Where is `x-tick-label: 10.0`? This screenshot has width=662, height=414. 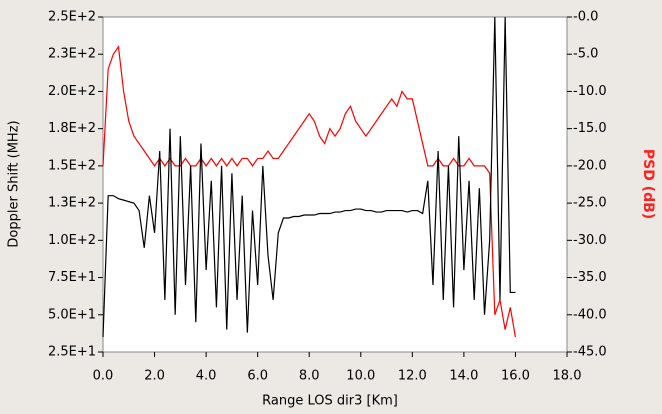 x-tick-label: 10.0 is located at coordinates (360, 376).